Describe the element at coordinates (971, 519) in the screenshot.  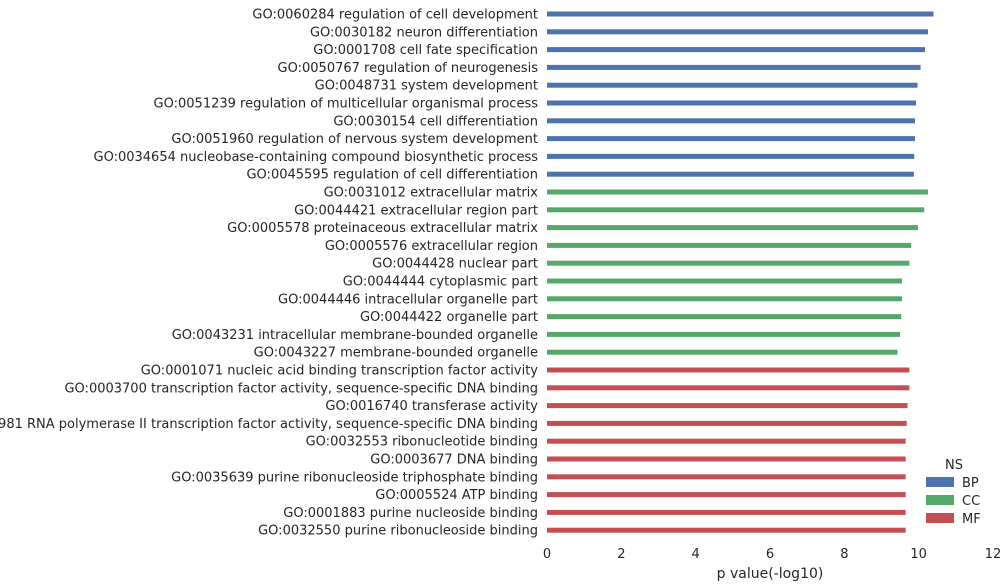
I see `legend-label-mf: MF` at that location.